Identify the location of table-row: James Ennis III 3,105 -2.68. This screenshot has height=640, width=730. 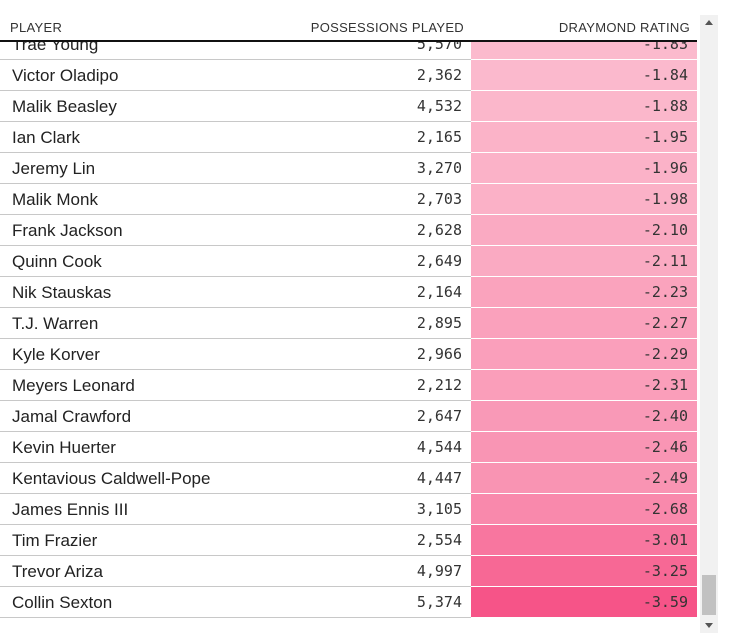
(348, 509).